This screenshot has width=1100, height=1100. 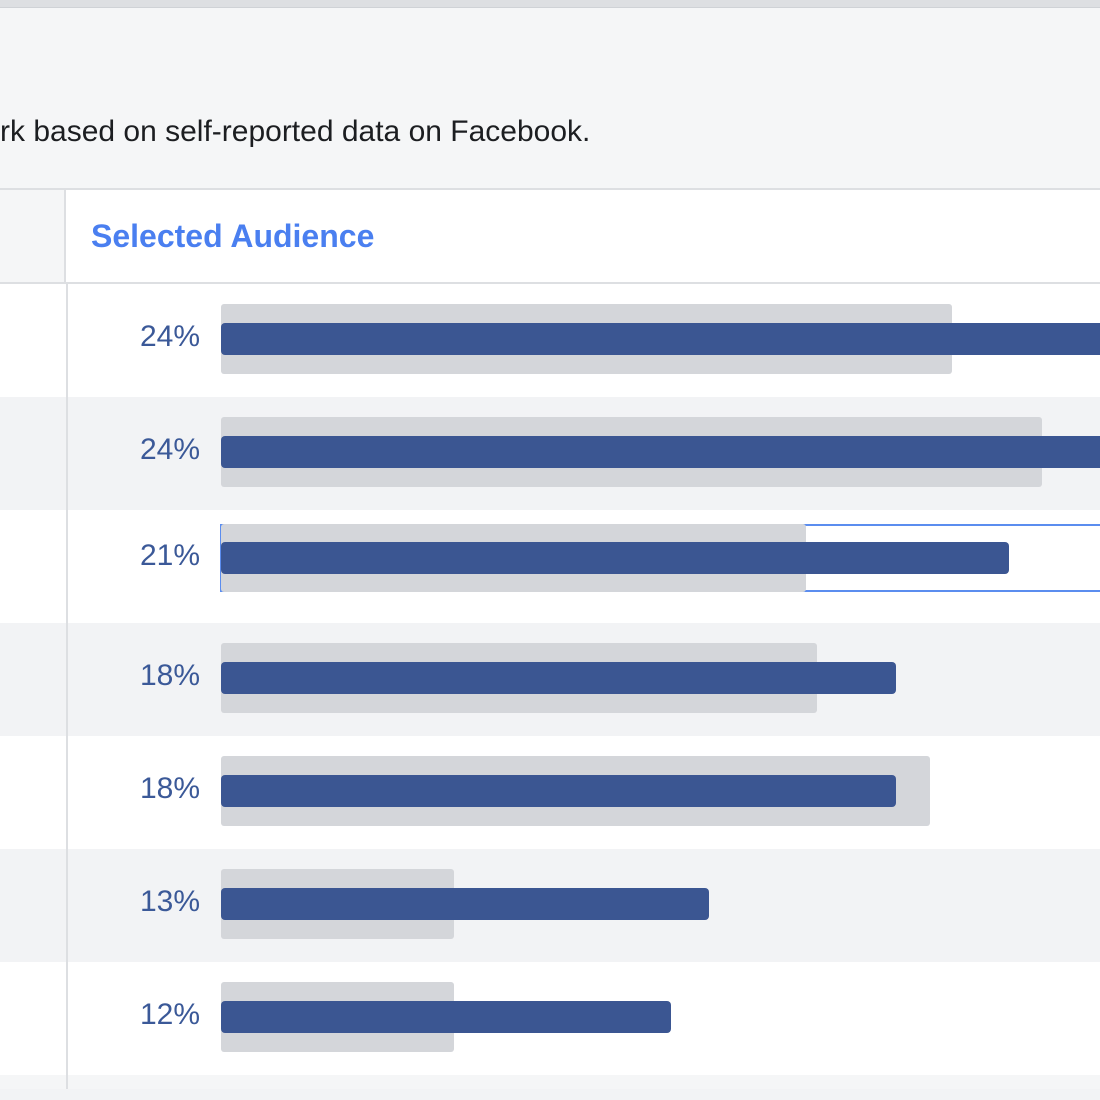 I want to click on table-row: 12%, so click(x=550, y=1018).